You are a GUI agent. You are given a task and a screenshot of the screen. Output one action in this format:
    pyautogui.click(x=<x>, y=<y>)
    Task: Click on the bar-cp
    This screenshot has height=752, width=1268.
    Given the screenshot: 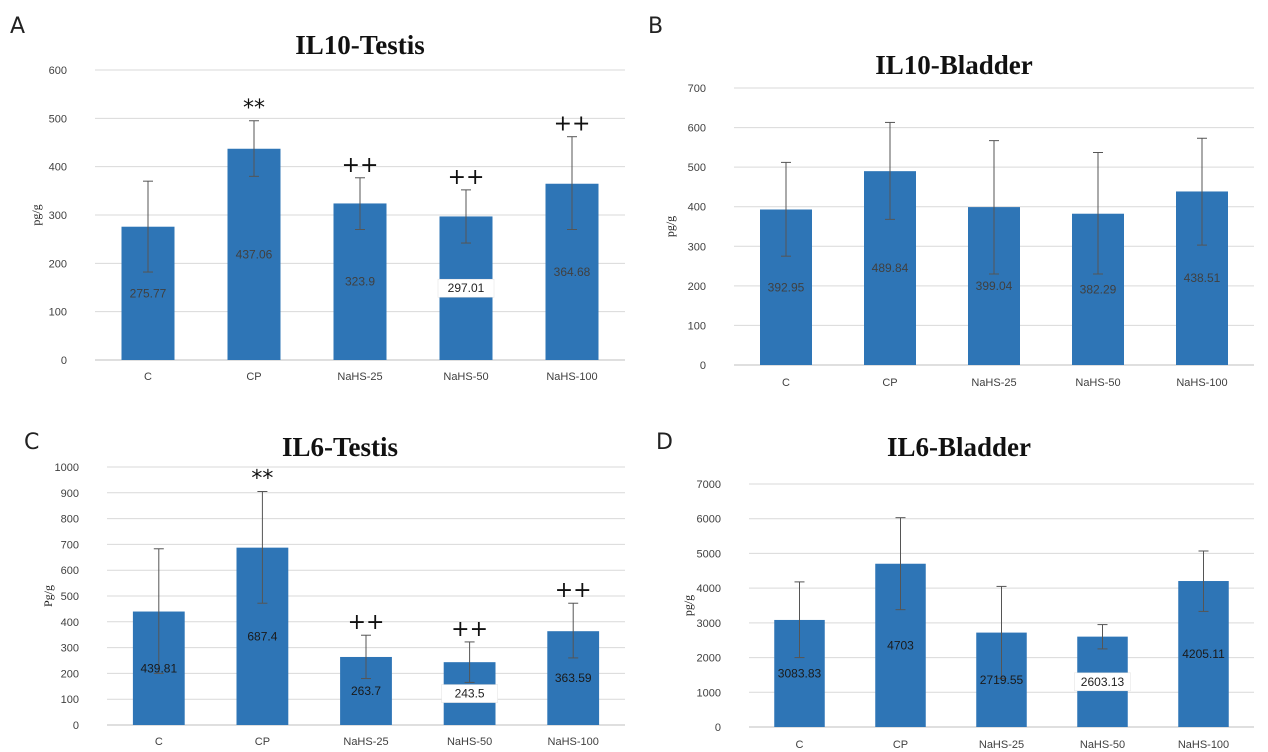 What is the action you would take?
    pyautogui.click(x=254, y=254)
    